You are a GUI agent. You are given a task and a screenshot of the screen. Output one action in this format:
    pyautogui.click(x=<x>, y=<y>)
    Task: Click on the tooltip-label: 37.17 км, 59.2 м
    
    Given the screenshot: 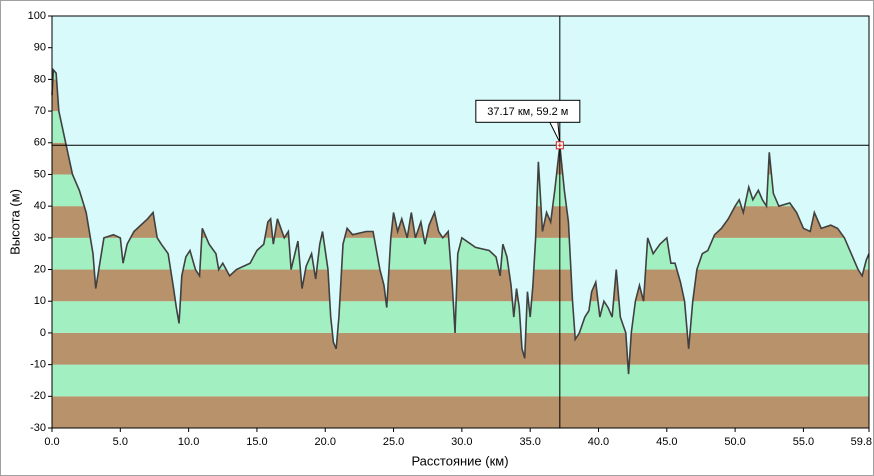 What is the action you would take?
    pyautogui.click(x=527, y=112)
    